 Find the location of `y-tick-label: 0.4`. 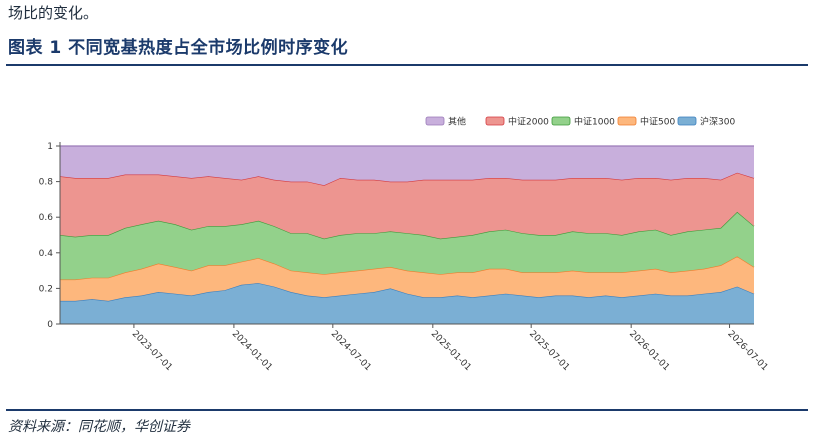

y-tick-label: 0.4 is located at coordinates (46, 254).